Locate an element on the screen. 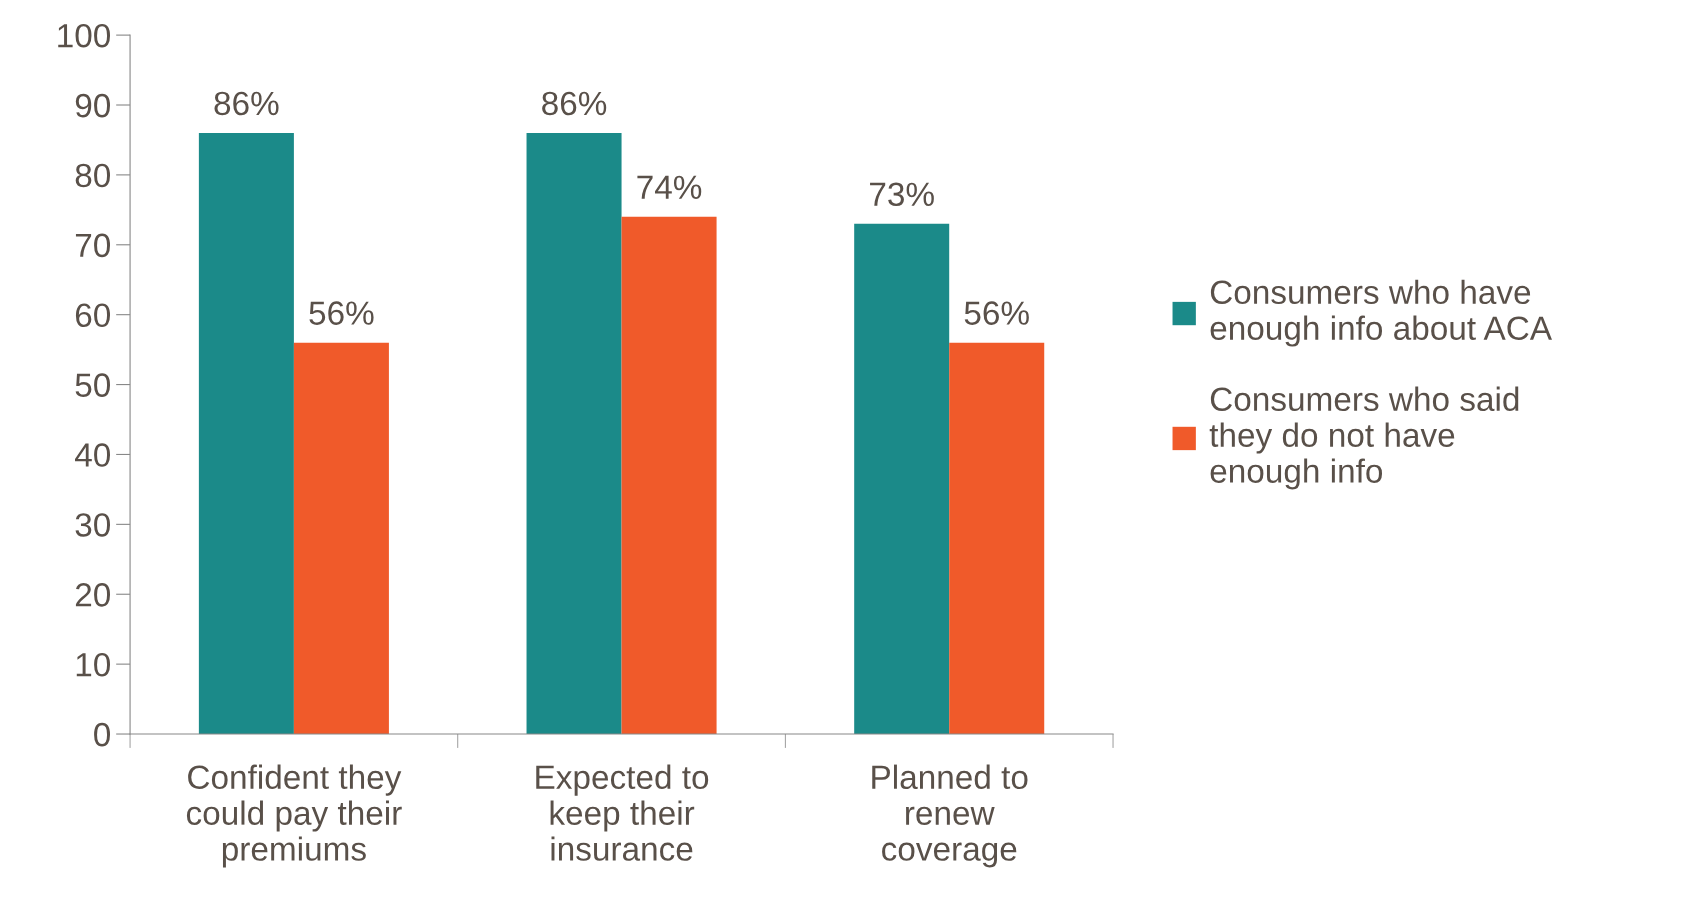 This screenshot has width=1698, height=924. x-tick-label: Planned to renew coverage is located at coordinates (950, 816).